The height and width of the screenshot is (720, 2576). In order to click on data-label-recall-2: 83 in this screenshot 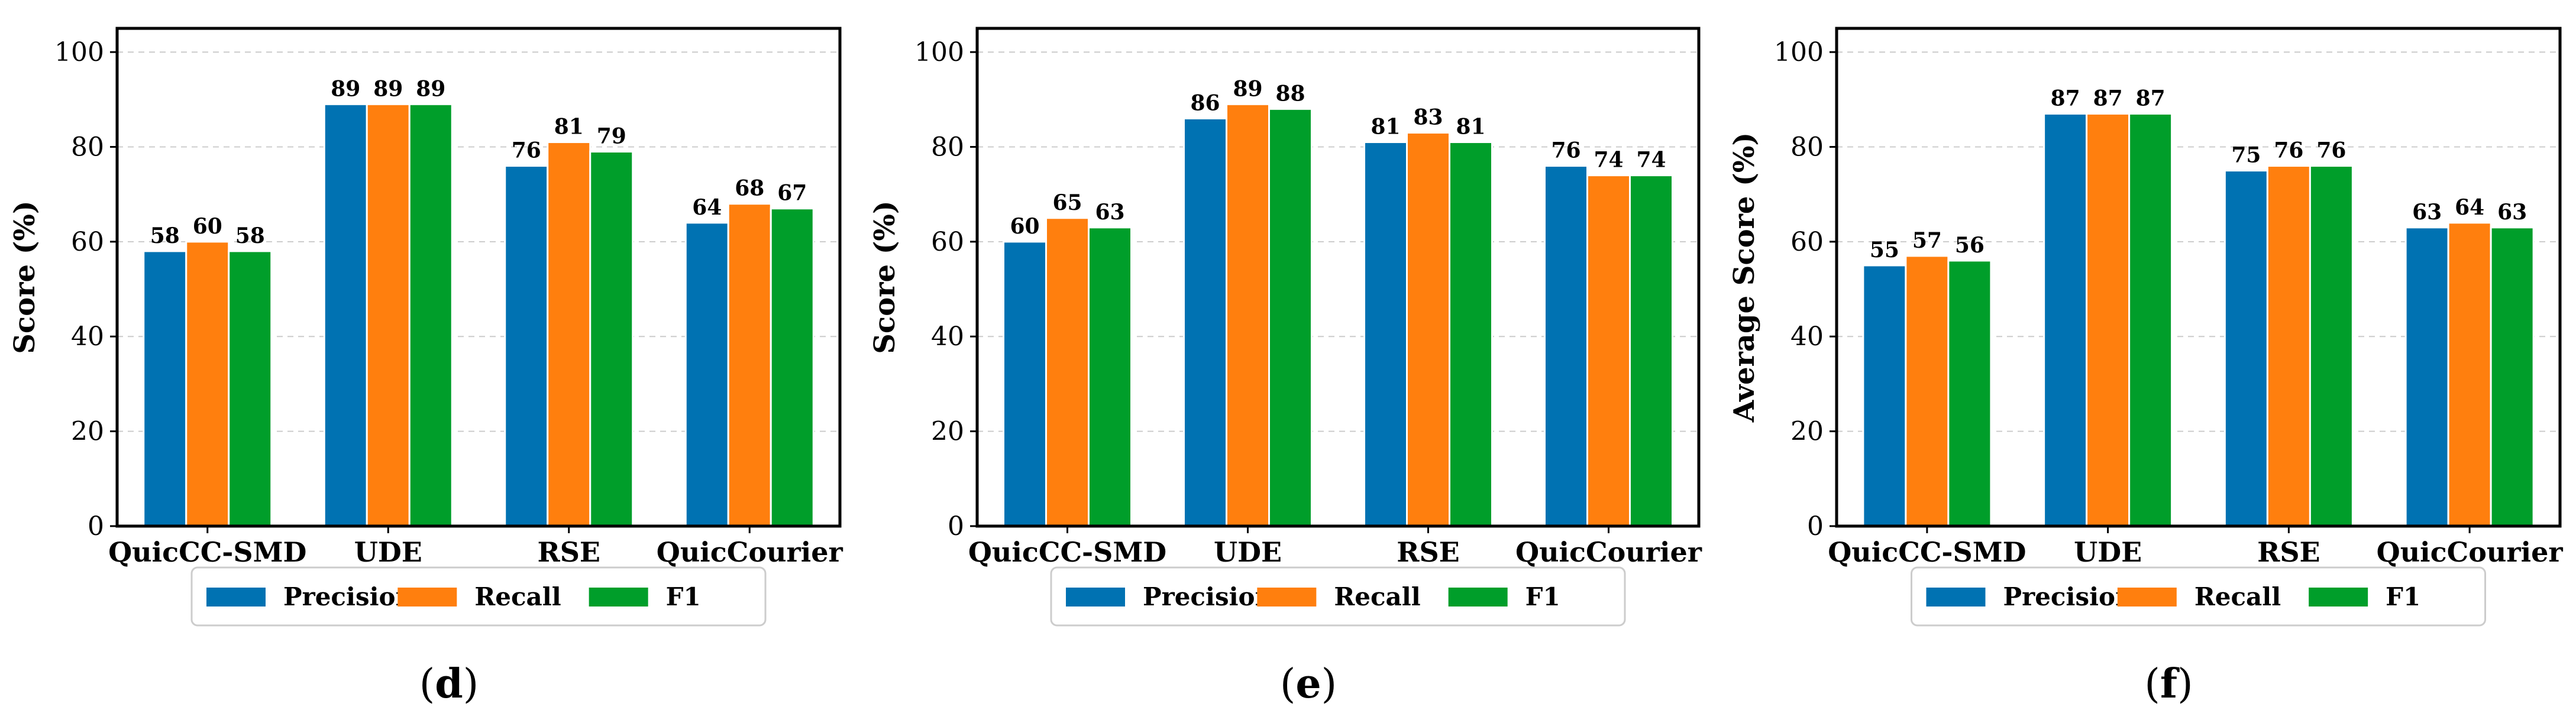, I will do `click(1428, 117)`.